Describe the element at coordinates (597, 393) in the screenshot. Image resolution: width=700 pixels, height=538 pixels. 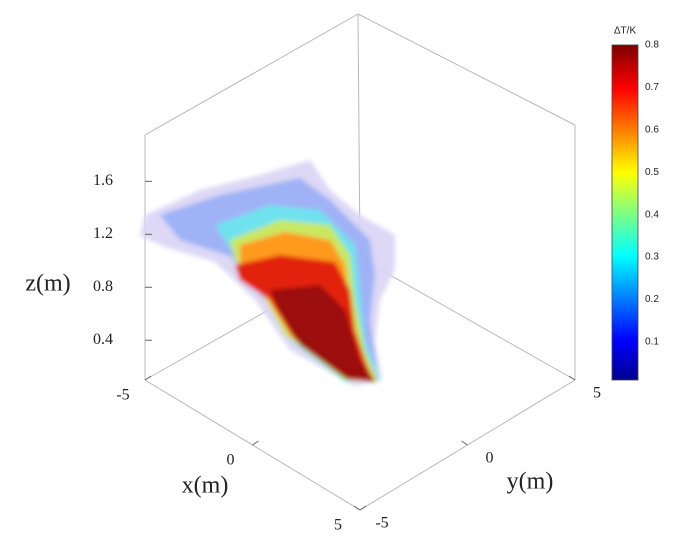
I see `y-tick-label: 5` at that location.